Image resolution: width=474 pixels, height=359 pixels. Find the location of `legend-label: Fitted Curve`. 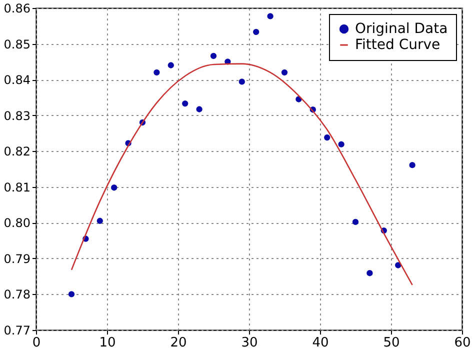

legend-label: Fitted Curve is located at coordinates (397, 45).